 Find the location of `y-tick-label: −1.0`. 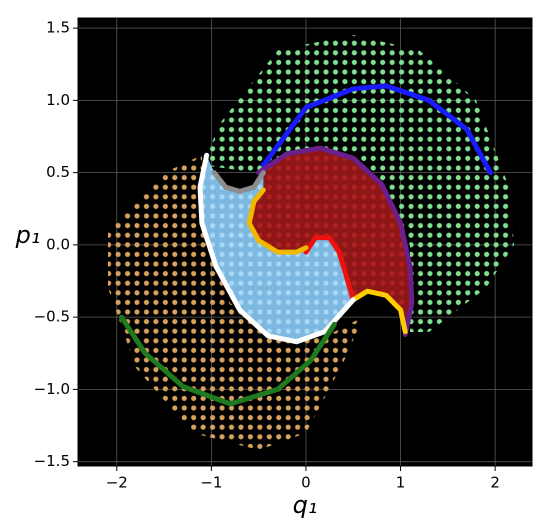

y-tick-label: −1.0 is located at coordinates (52, 389).